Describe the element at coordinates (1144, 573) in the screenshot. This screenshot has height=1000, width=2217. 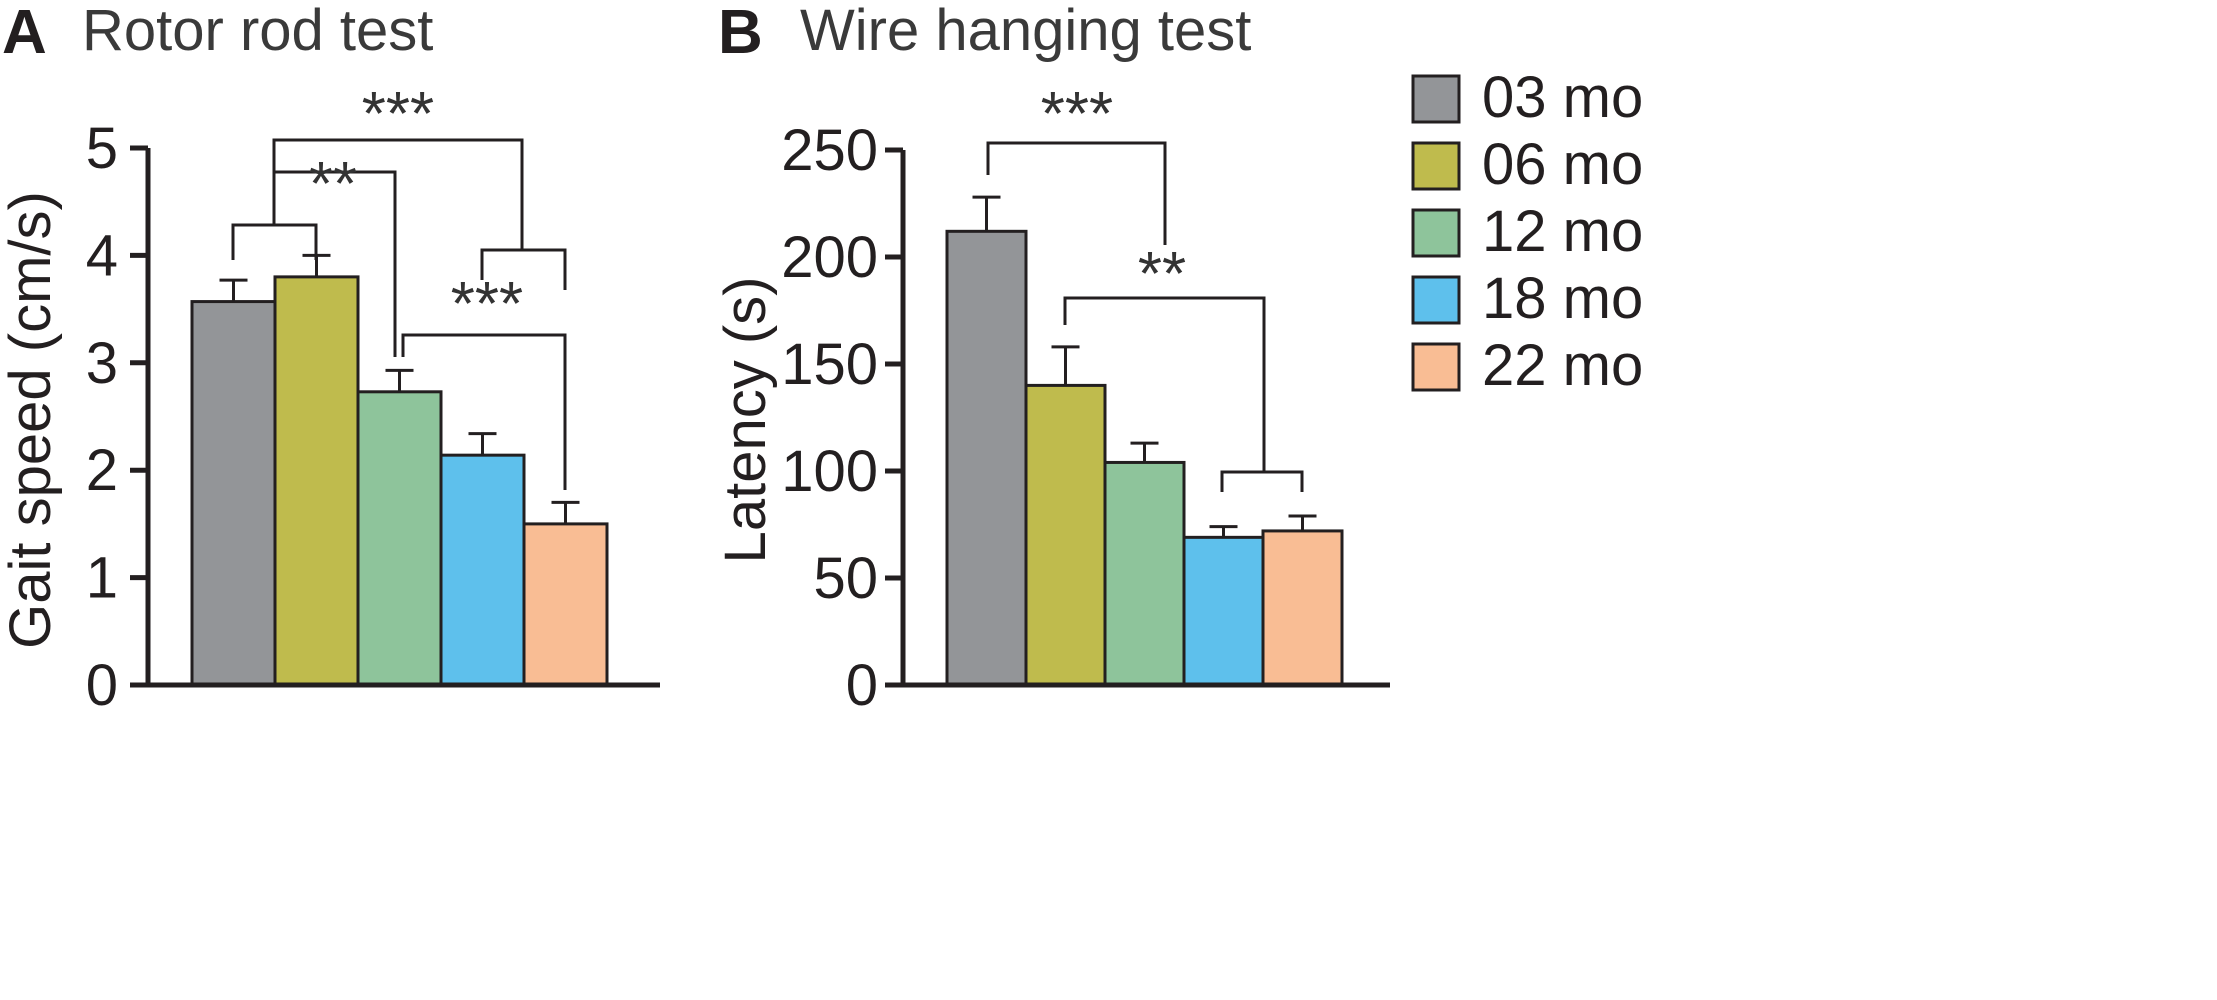
I see `bar-b-12-mo` at that location.